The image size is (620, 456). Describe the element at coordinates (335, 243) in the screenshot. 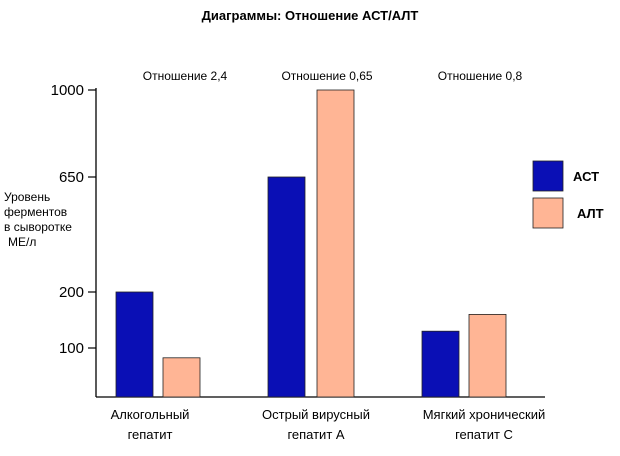

I see `bar-АЛТ-1` at that location.